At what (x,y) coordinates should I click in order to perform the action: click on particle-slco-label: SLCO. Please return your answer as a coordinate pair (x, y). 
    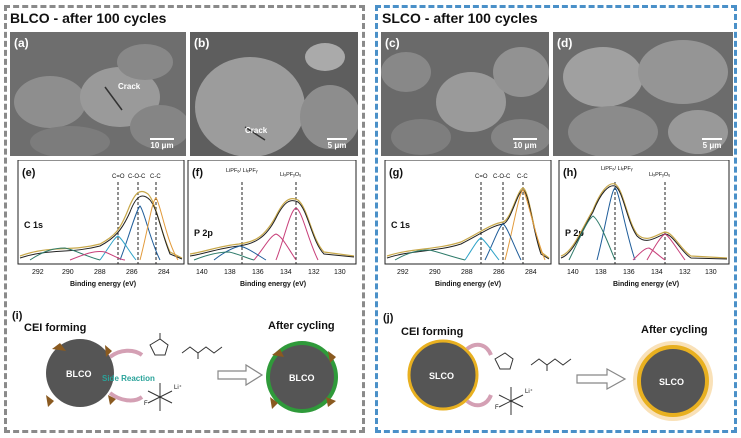
    Looking at the image, I should click on (441, 376).